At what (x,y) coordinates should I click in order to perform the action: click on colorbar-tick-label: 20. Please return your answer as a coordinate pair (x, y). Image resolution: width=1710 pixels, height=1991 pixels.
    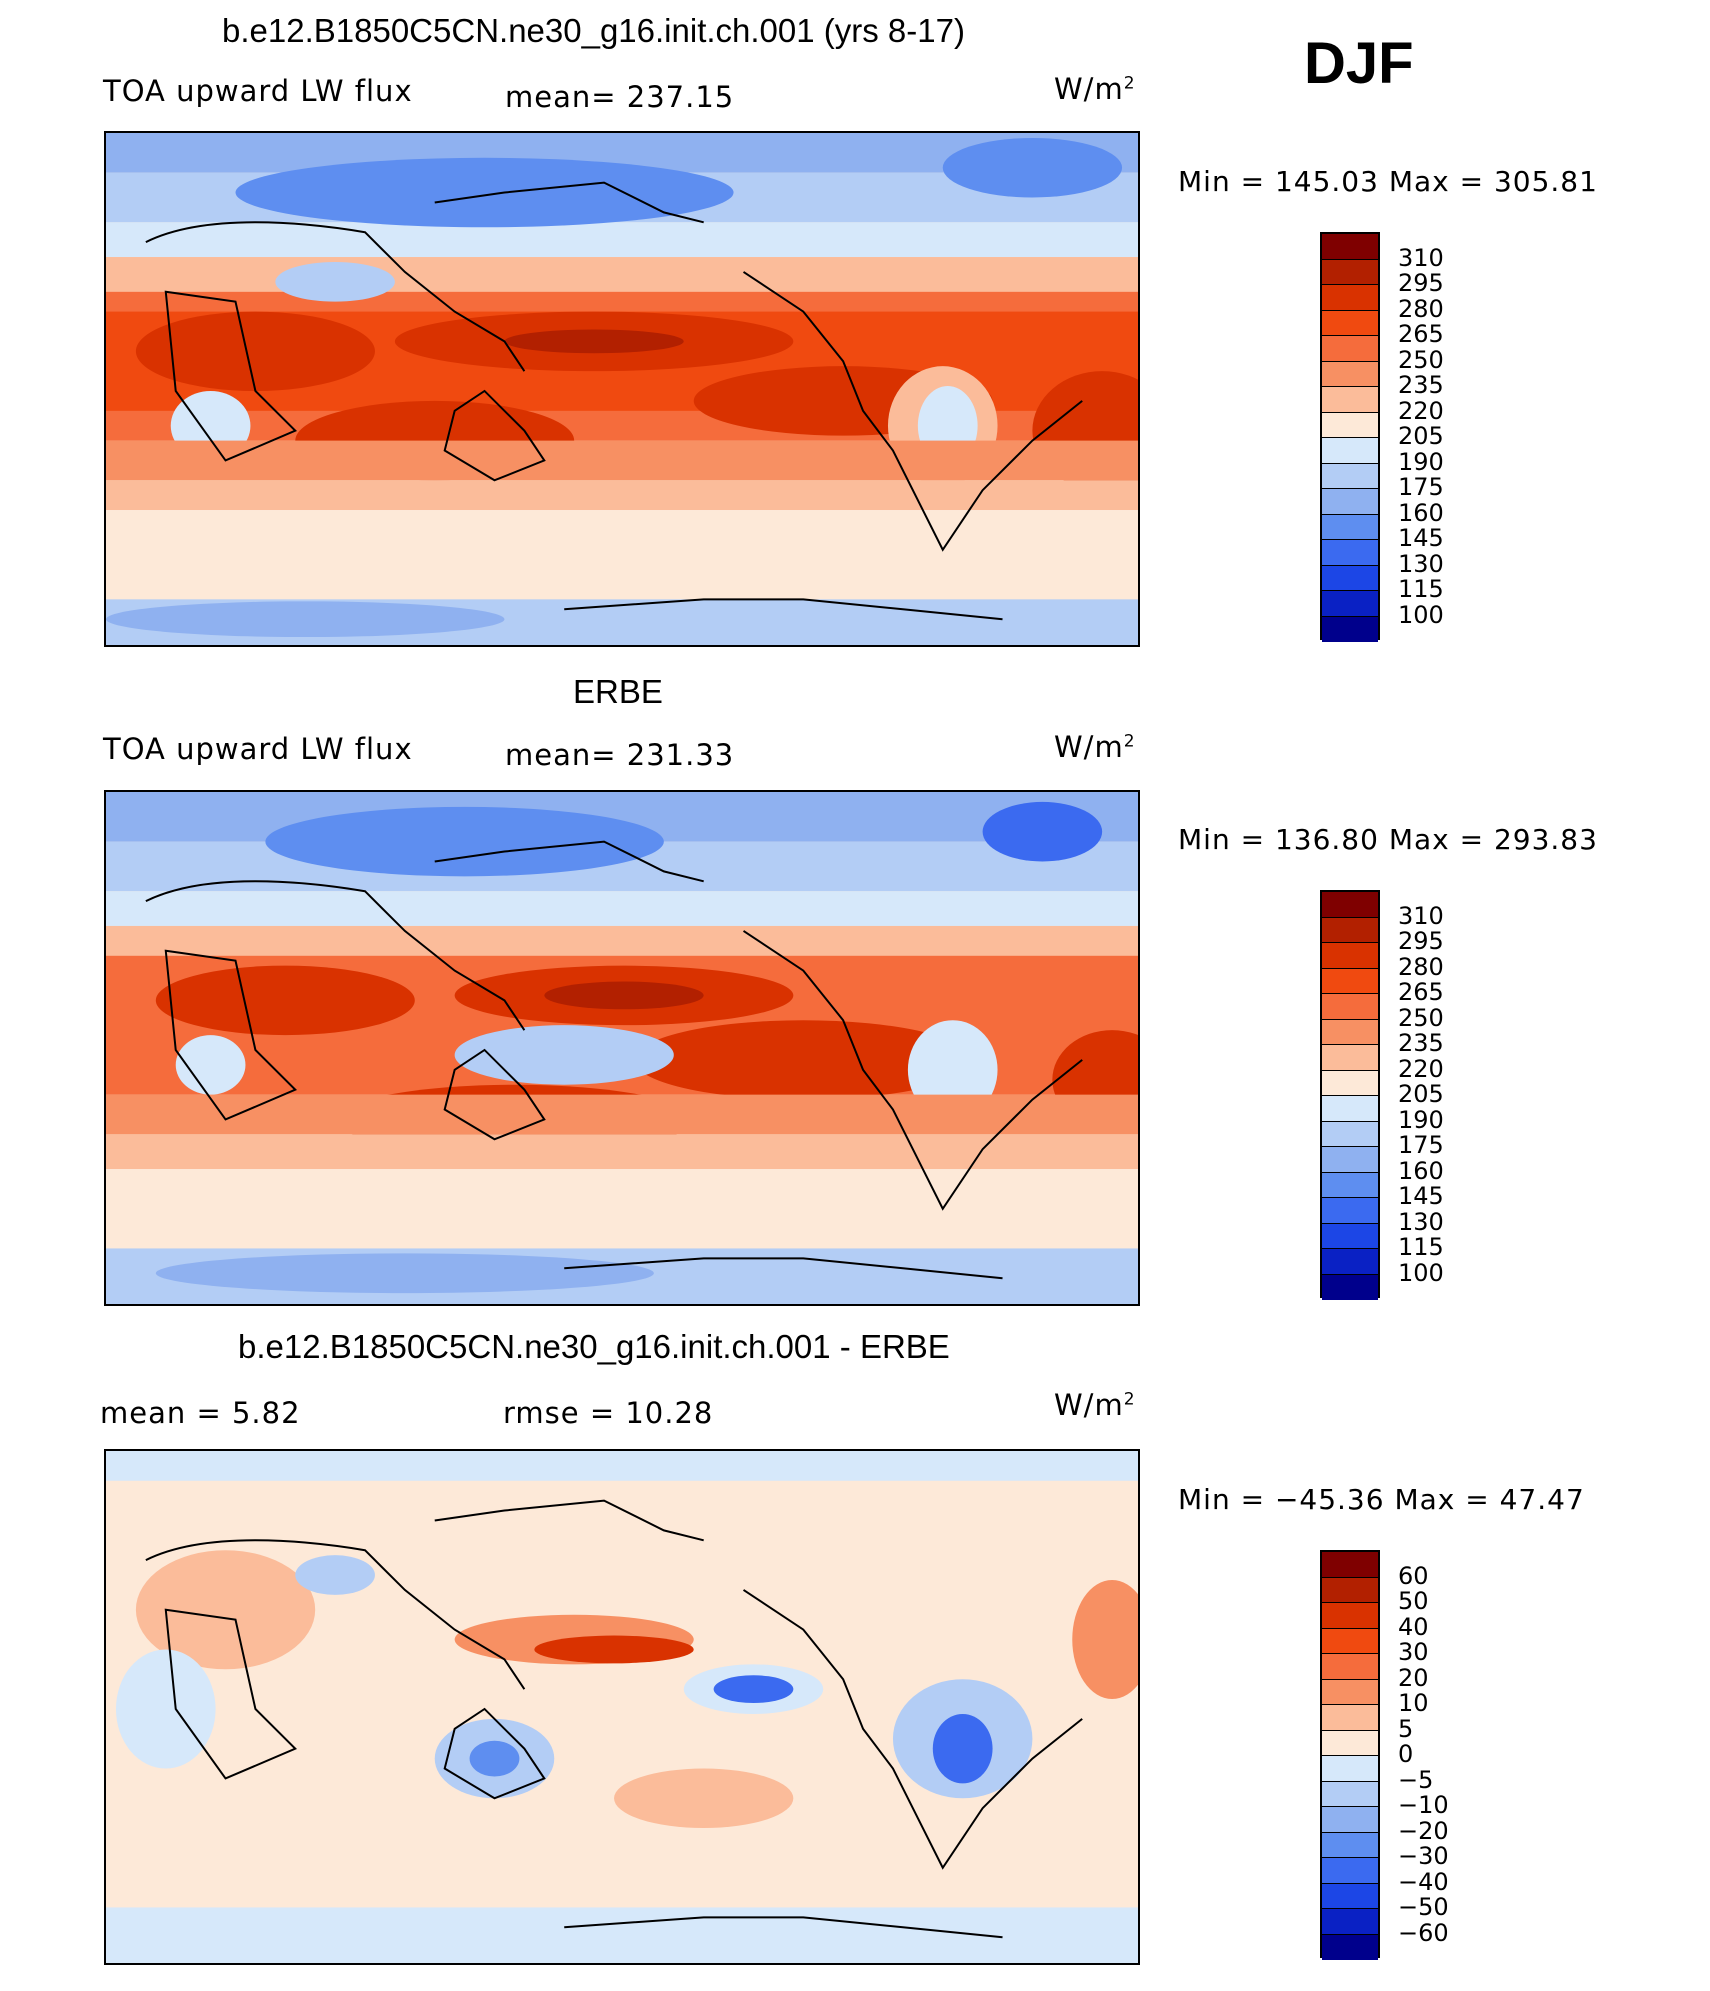
    Looking at the image, I should click on (1413, 1677).